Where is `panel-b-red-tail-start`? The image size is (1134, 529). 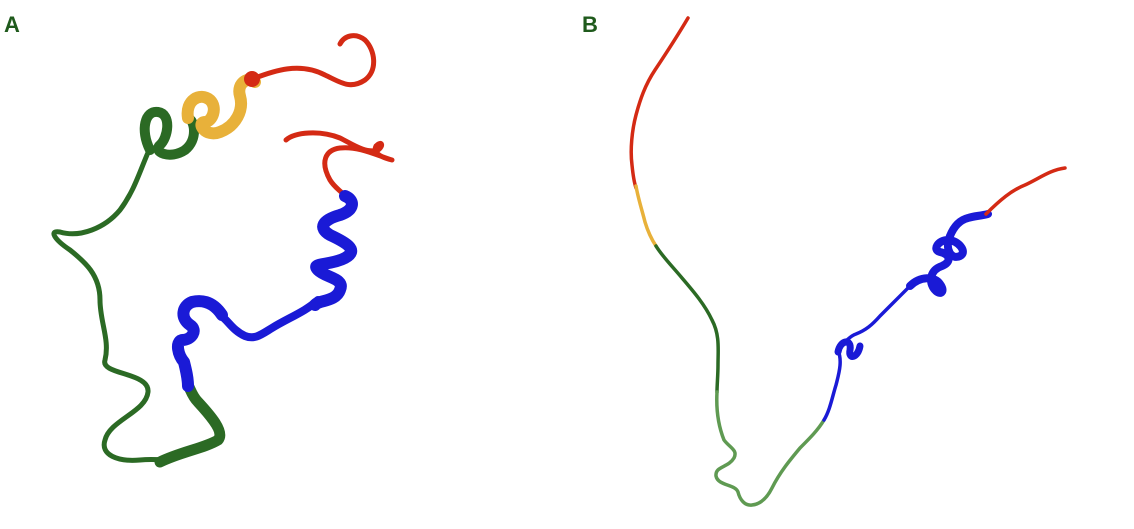
panel-b-red-tail-start is located at coordinates (659, 103).